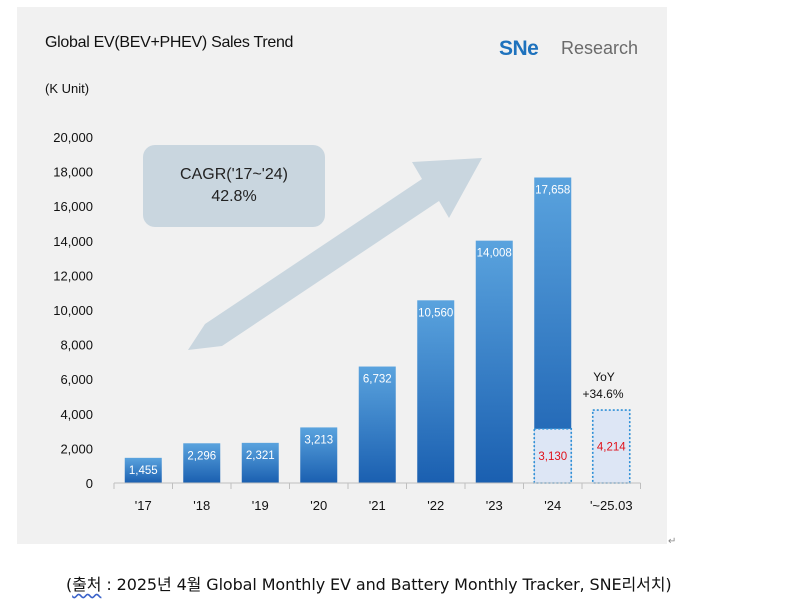 This screenshot has height=611, width=803. Describe the element at coordinates (335, 254) in the screenshot. I see `trend-arrow` at that location.